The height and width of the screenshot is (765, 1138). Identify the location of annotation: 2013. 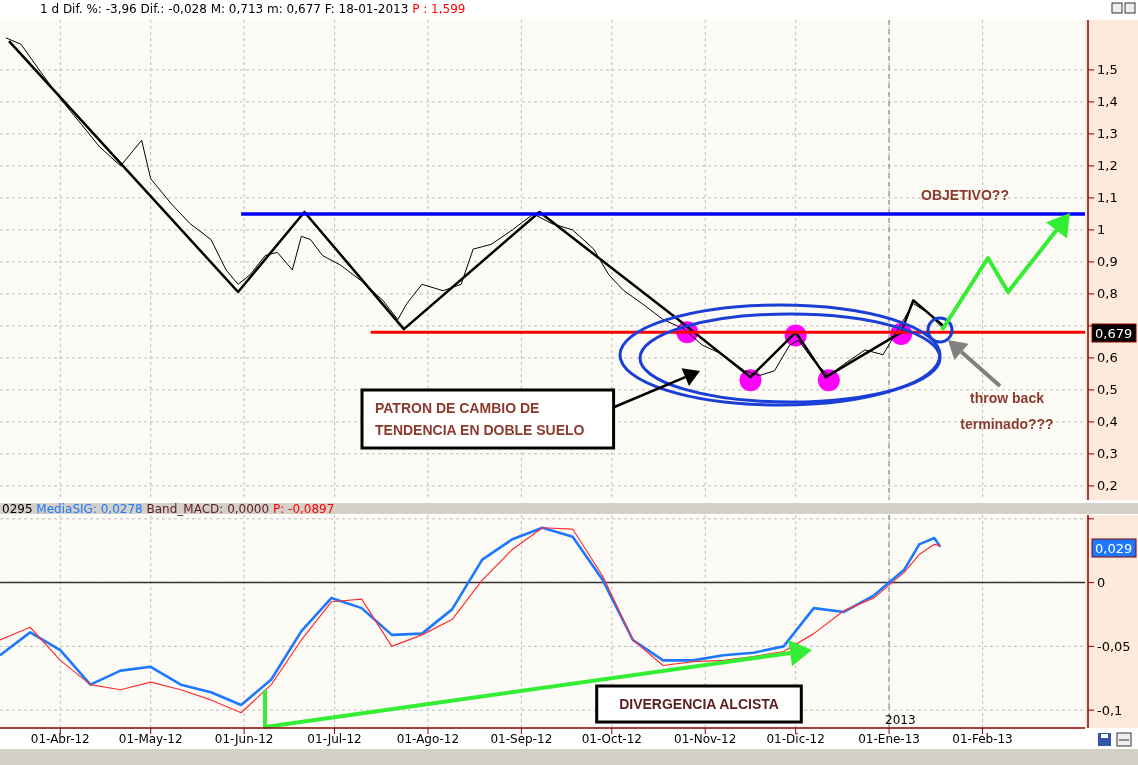
(900, 720).